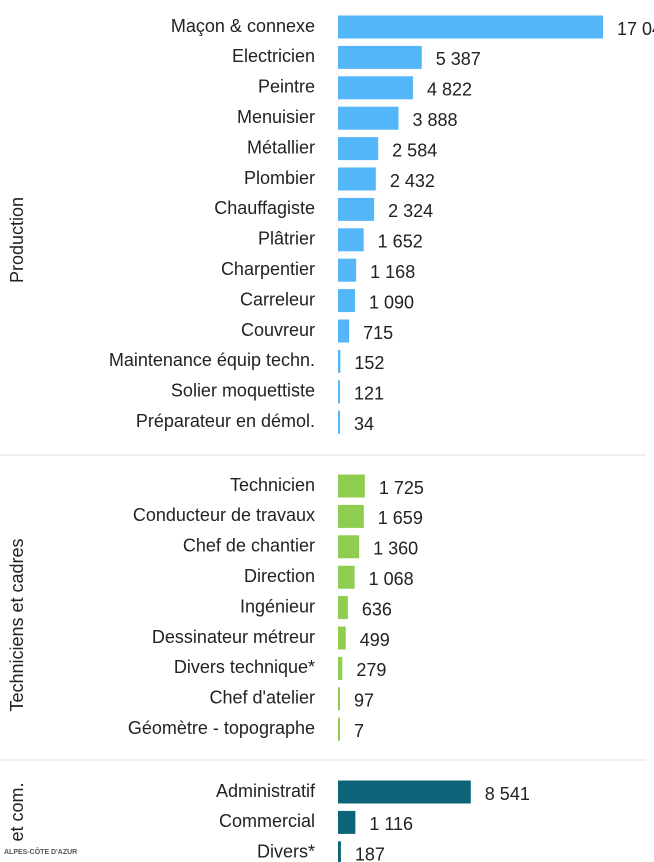 The height and width of the screenshot is (862, 654). Describe the element at coordinates (377, 609) in the screenshot. I see `value-label: 636` at that location.